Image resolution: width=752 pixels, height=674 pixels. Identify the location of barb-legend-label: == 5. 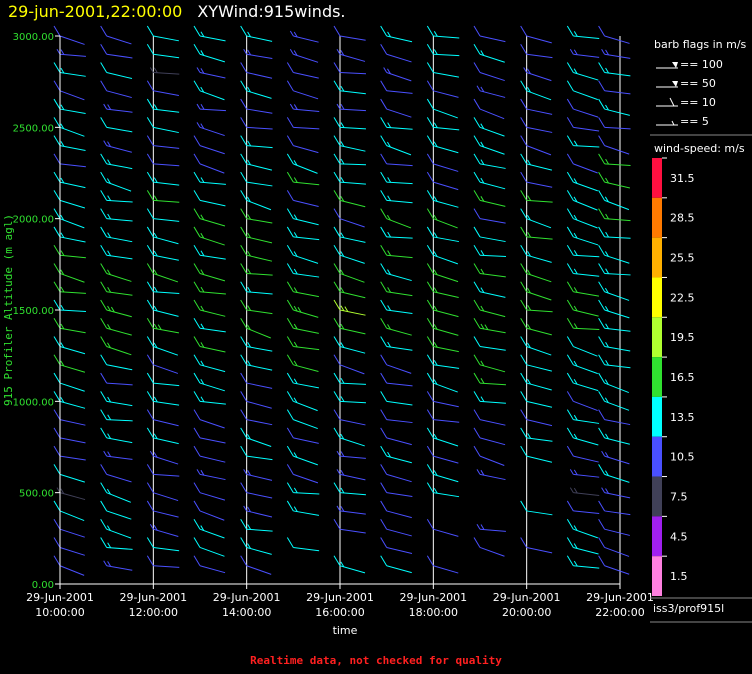
(694, 121).